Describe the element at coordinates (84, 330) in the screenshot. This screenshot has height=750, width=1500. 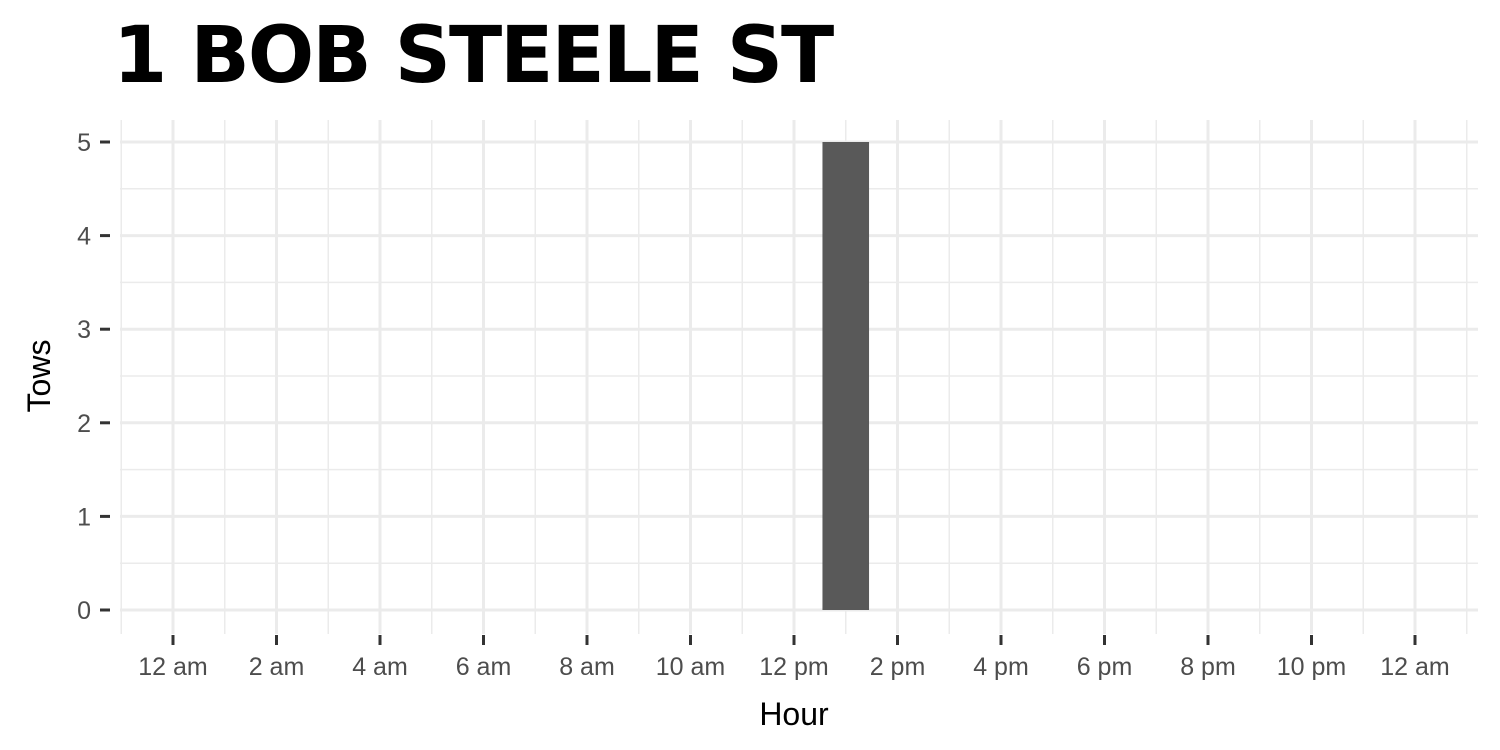
I see `y-tick-label: 3` at that location.